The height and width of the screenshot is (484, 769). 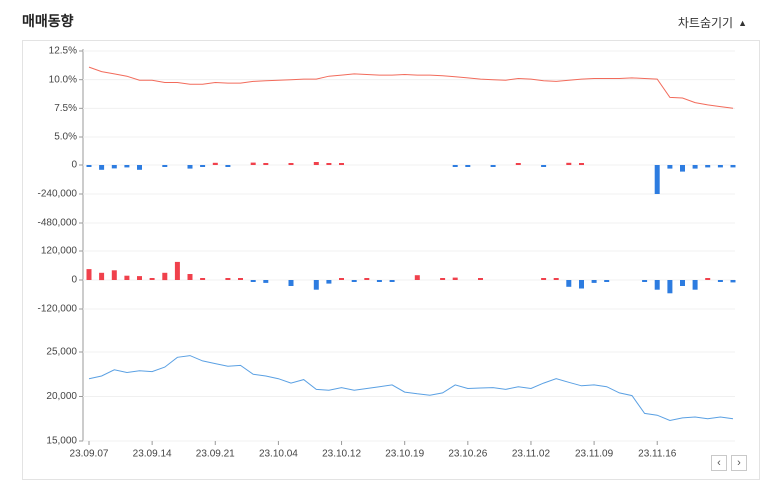 I want to click on y-tick-label: 20,000, so click(x=61, y=396).